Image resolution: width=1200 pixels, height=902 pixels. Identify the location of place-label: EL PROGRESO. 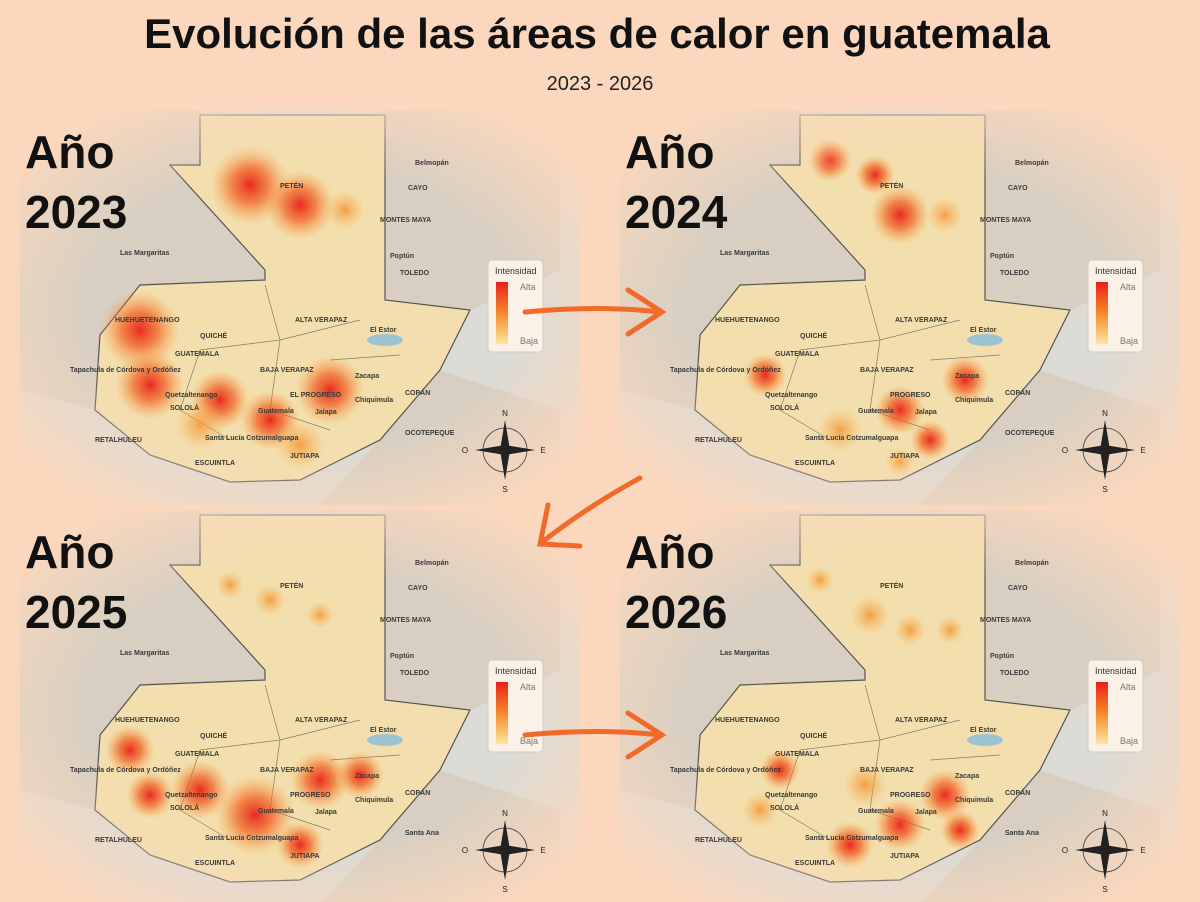
(316, 395).